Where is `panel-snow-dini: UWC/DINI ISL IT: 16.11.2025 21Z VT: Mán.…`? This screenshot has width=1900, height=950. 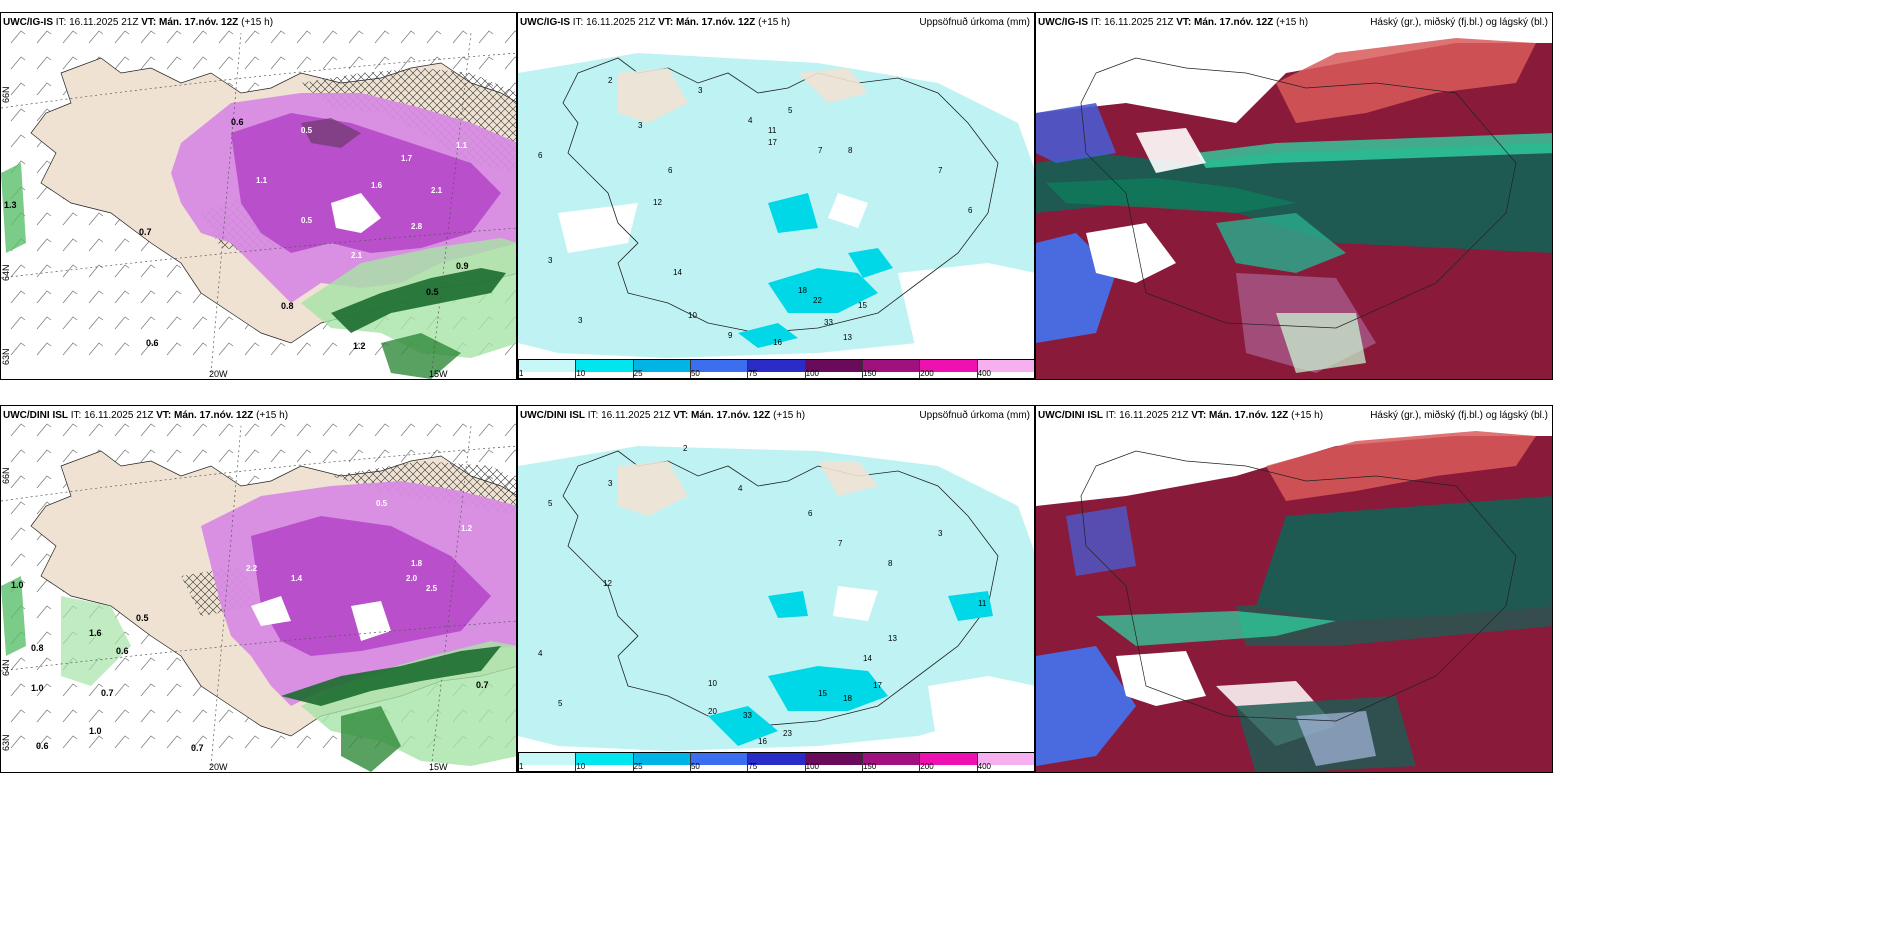 panel-snow-dini: UWC/DINI ISL IT: 16.11.2025 21Z VT: Mán.… is located at coordinates (258, 589).